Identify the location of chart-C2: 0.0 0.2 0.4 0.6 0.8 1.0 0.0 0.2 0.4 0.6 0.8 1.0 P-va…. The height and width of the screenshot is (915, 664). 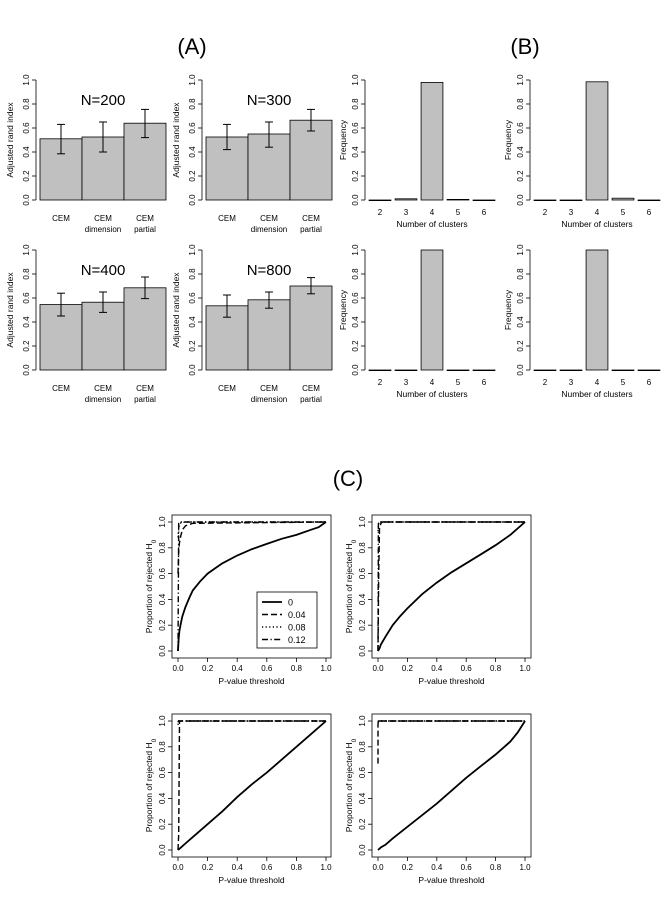
(438, 600).